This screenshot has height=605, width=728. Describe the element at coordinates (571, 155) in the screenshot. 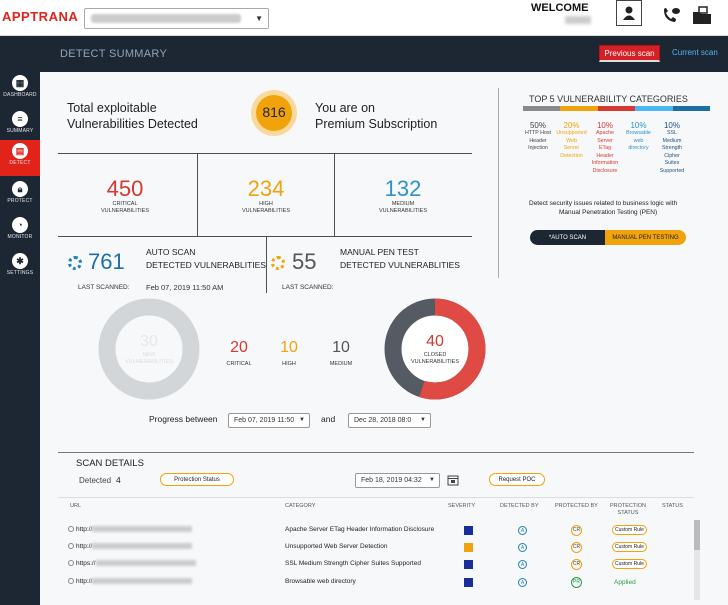

I see `top5-item-label: Detection` at that location.